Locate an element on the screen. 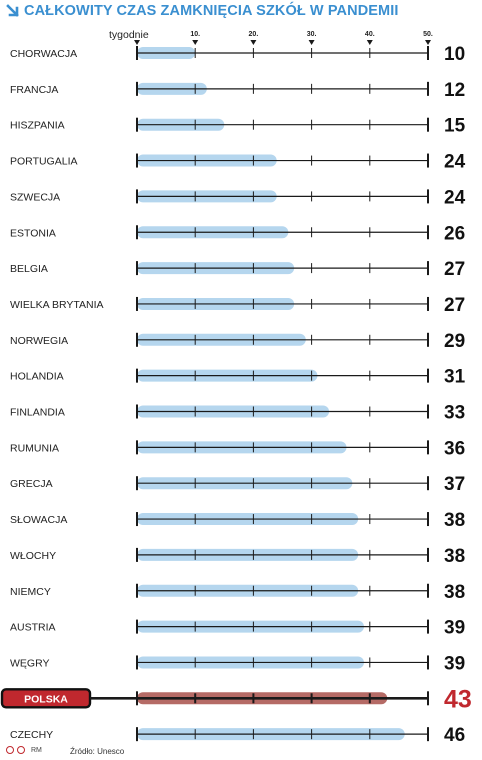 This screenshot has width=482, height=760. tick-label: 50. is located at coordinates (428, 34).